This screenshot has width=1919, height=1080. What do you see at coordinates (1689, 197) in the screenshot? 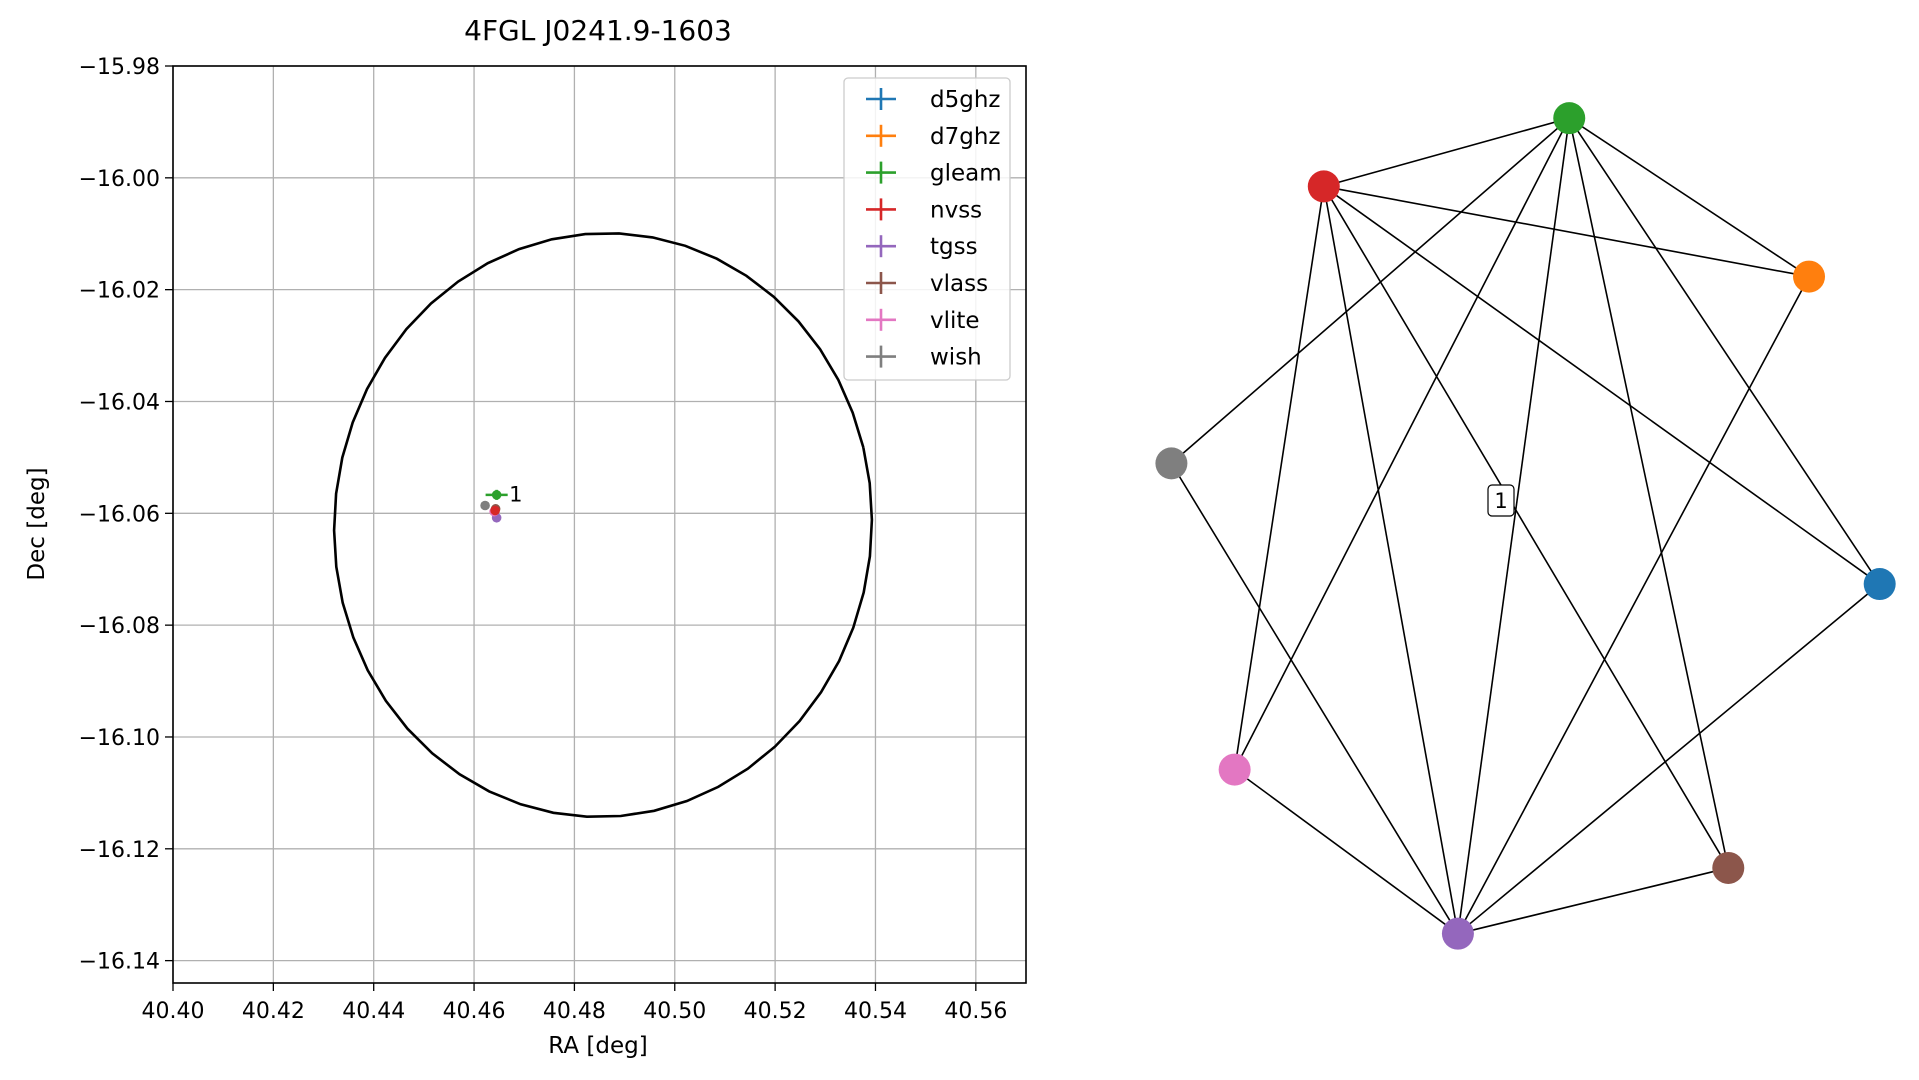
I see `edge-gleam-d7ghz` at bounding box center [1689, 197].